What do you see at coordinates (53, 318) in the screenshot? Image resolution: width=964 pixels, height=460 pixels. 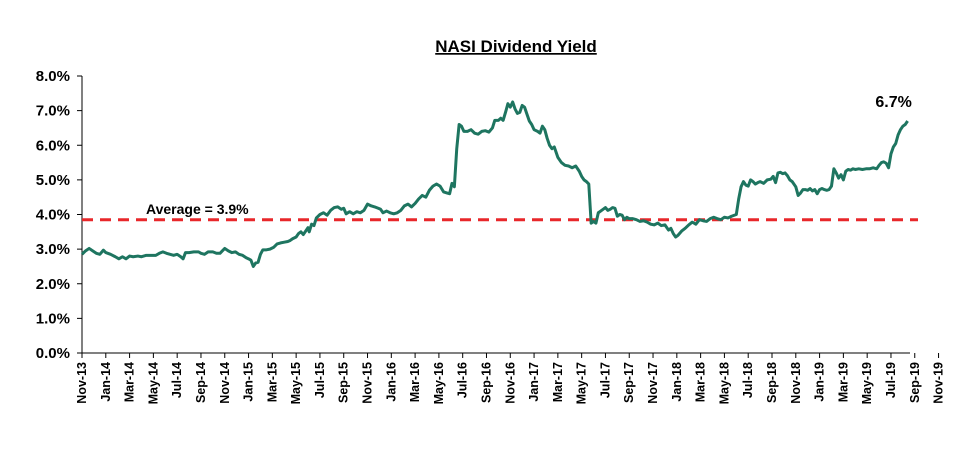 I see `y-tick-label: 1.0%` at bounding box center [53, 318].